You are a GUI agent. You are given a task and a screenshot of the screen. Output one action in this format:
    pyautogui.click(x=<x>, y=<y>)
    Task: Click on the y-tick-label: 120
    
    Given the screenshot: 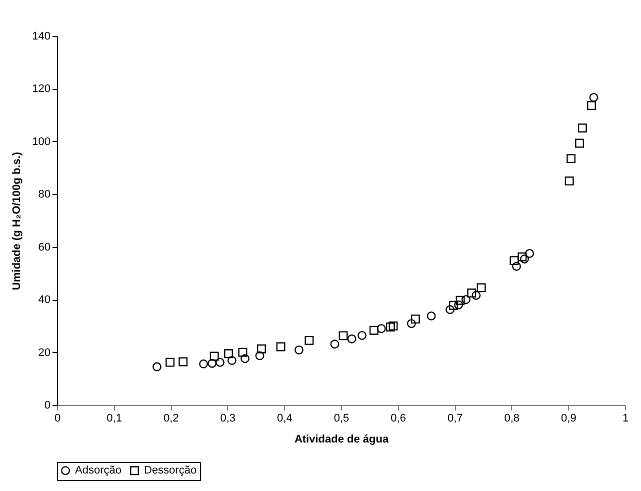 What is the action you would take?
    pyautogui.click(x=41, y=89)
    